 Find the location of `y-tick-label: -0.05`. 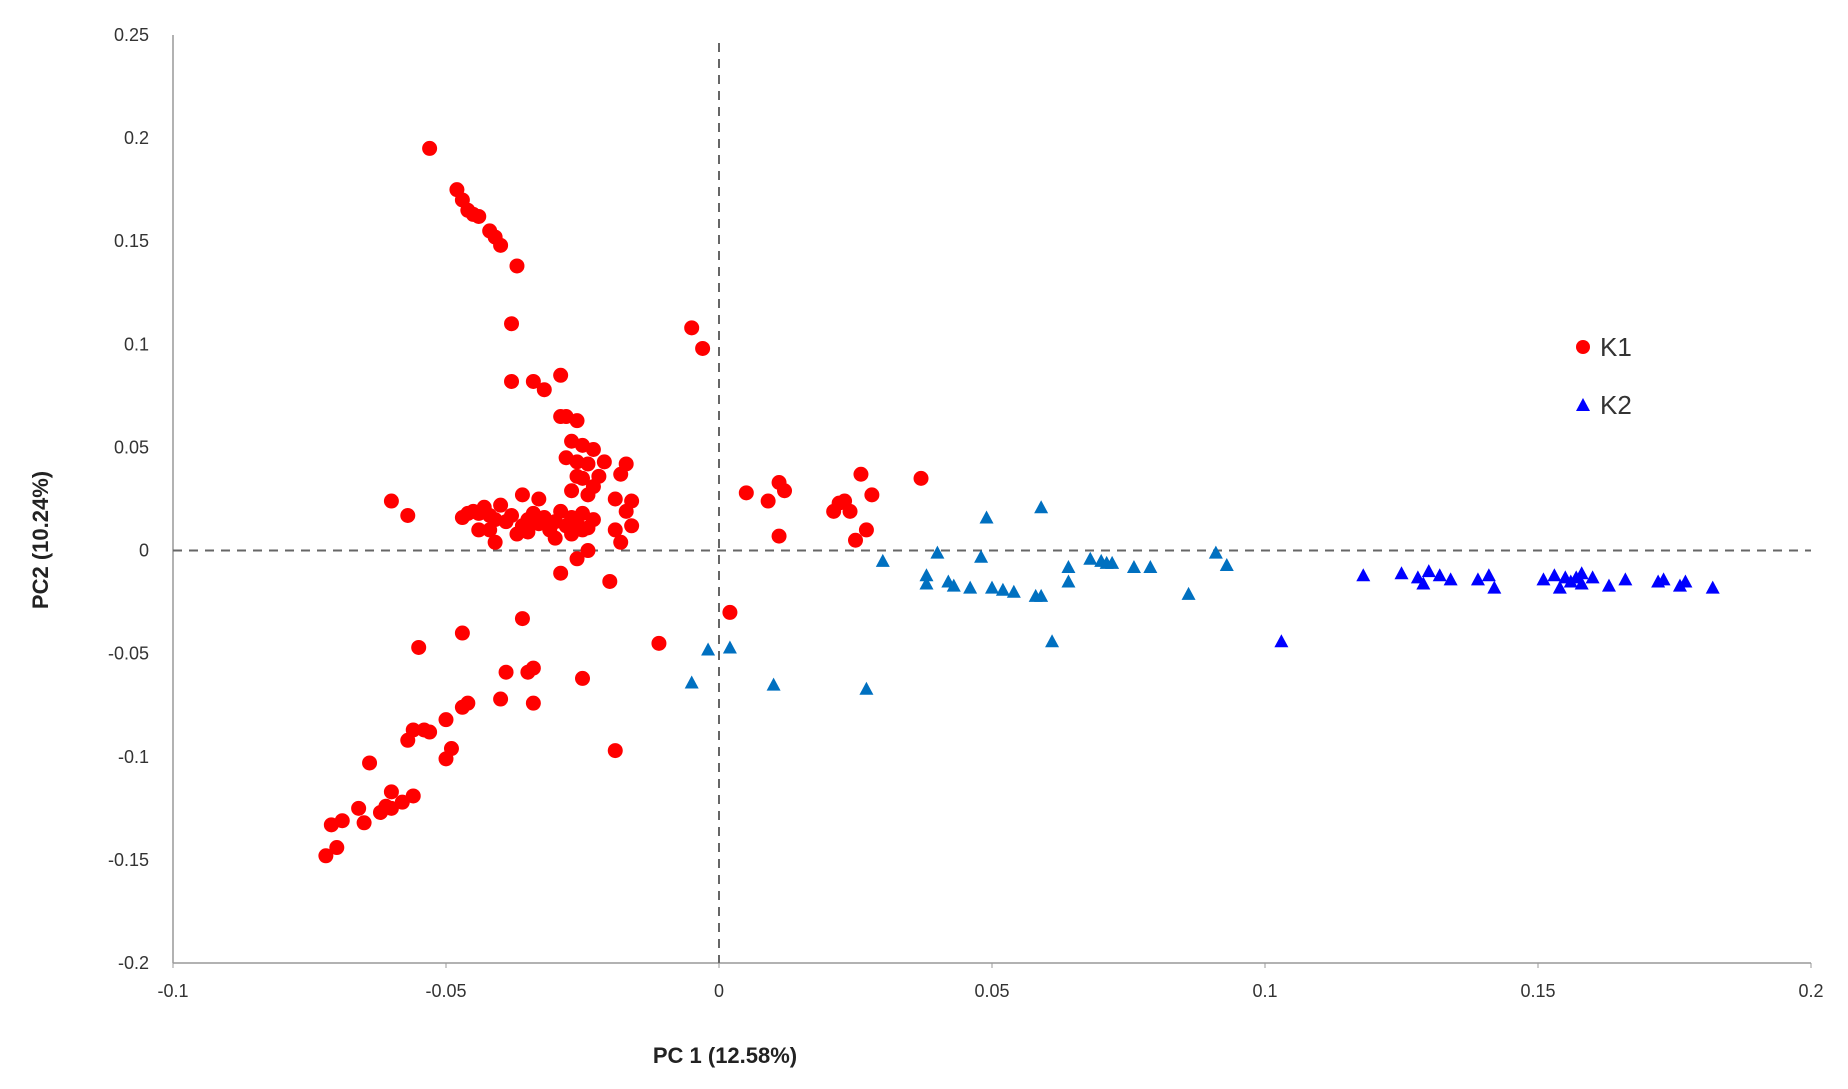

y-tick-label: -0.05 is located at coordinates (128, 654).